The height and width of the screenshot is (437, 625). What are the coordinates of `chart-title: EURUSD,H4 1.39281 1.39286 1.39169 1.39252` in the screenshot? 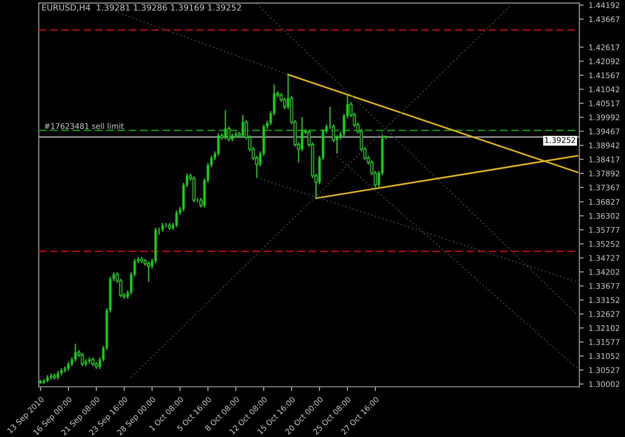 It's located at (141, 8).